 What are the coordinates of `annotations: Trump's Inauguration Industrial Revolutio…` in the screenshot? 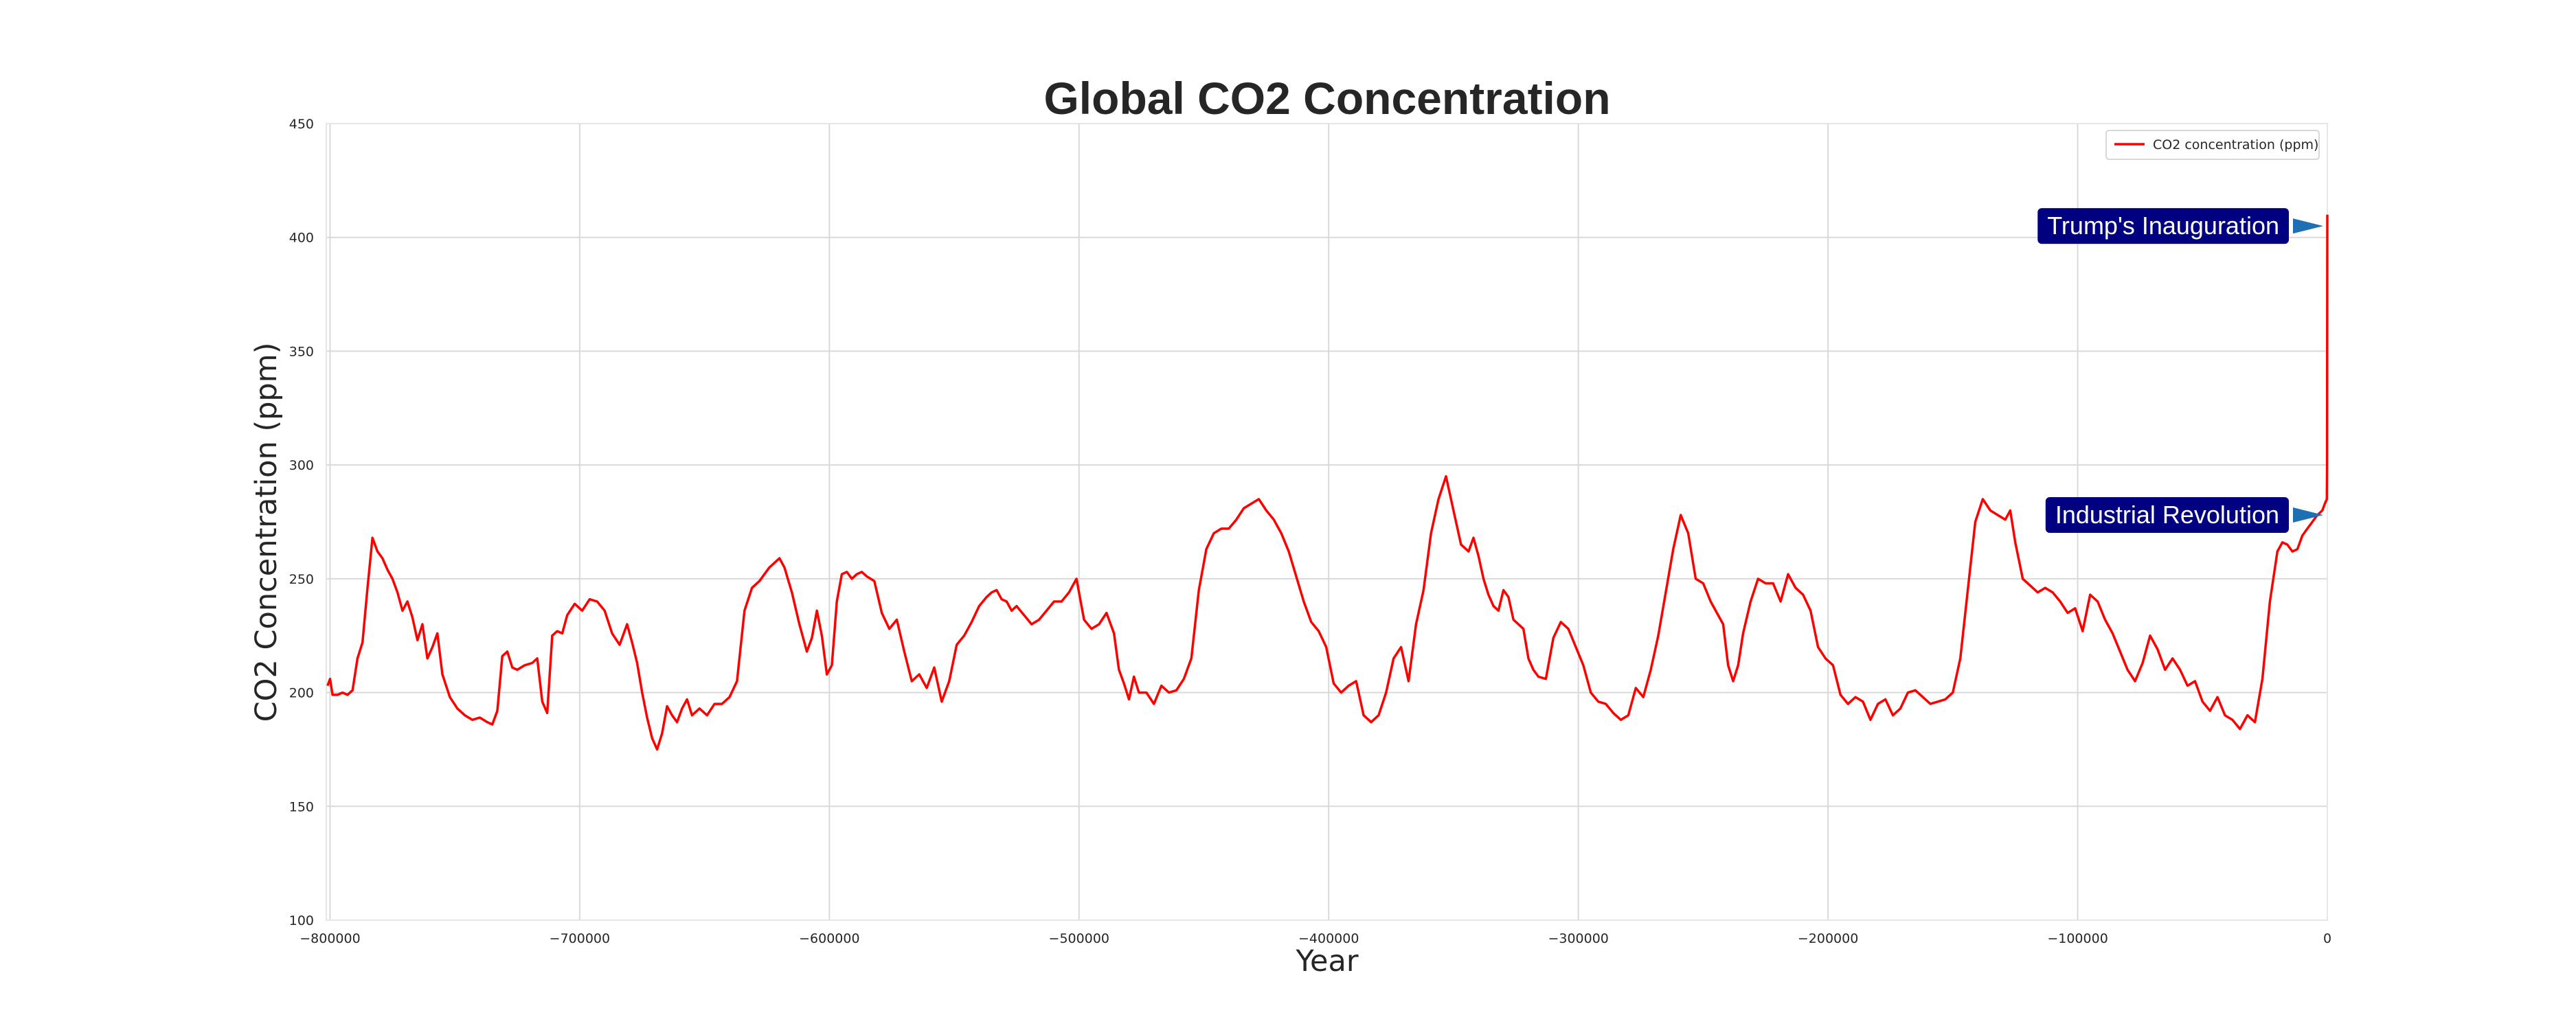 It's located at (2180, 371).